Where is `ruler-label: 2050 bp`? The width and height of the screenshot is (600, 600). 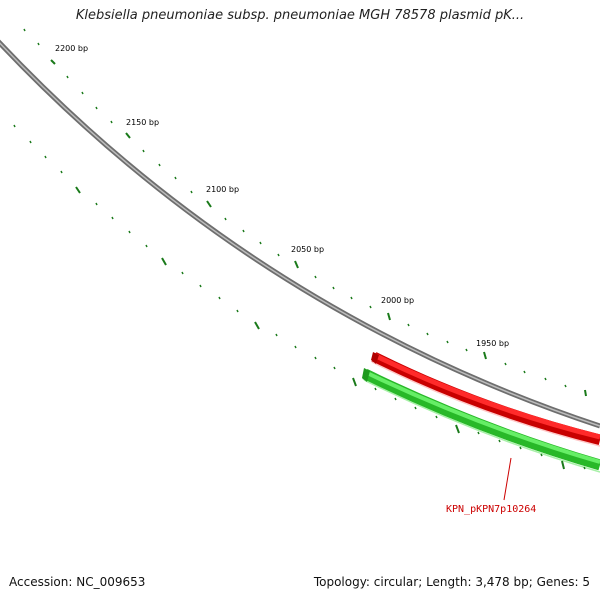
ruler-label: 2050 bp is located at coordinates (307, 249).